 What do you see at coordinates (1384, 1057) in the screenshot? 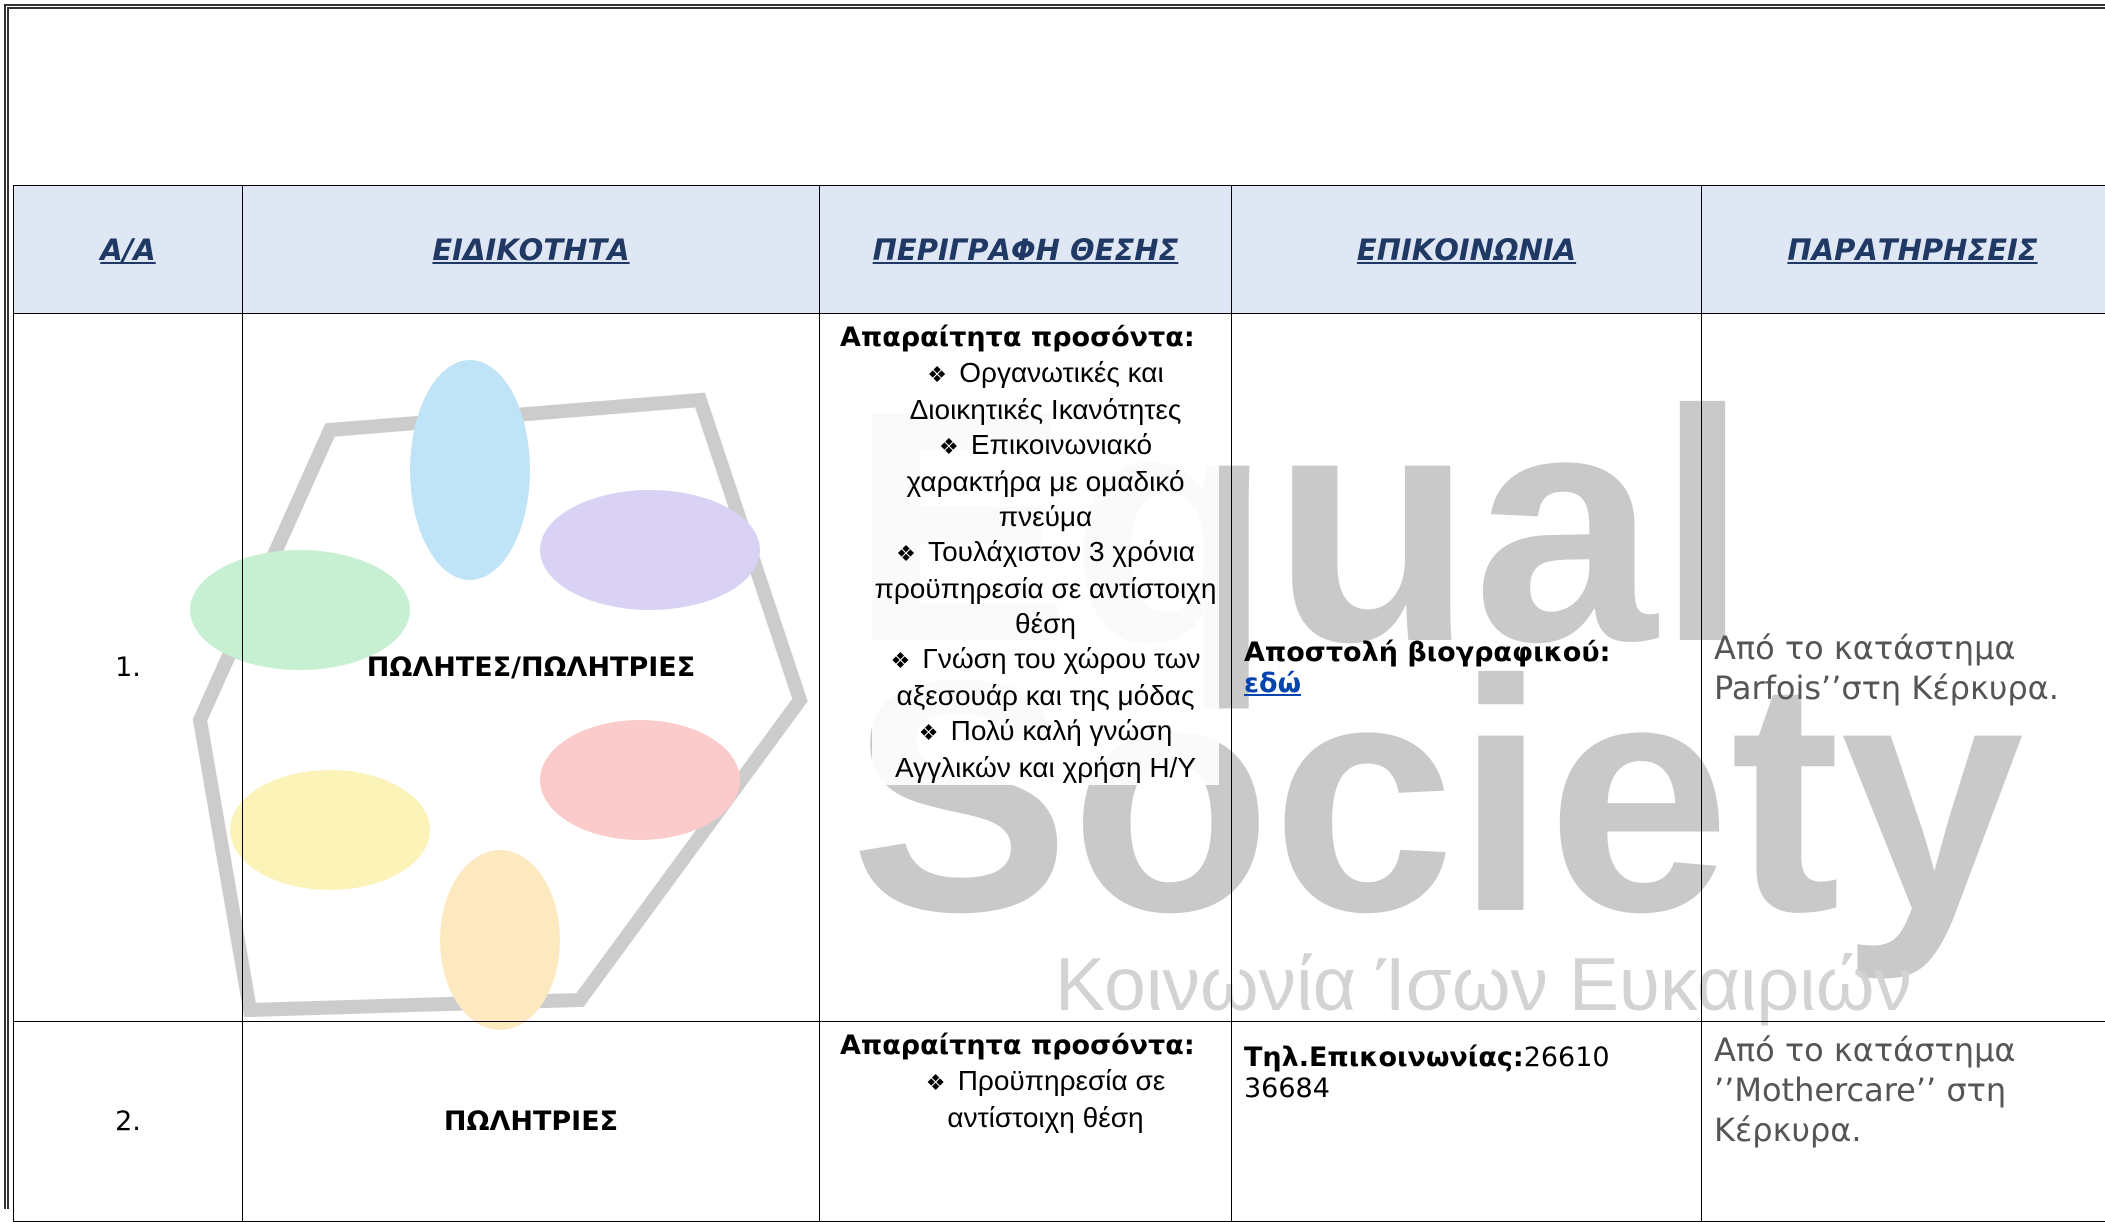
I see `contact-label: Τηλ.Επικοινωνίας:` at bounding box center [1384, 1057].